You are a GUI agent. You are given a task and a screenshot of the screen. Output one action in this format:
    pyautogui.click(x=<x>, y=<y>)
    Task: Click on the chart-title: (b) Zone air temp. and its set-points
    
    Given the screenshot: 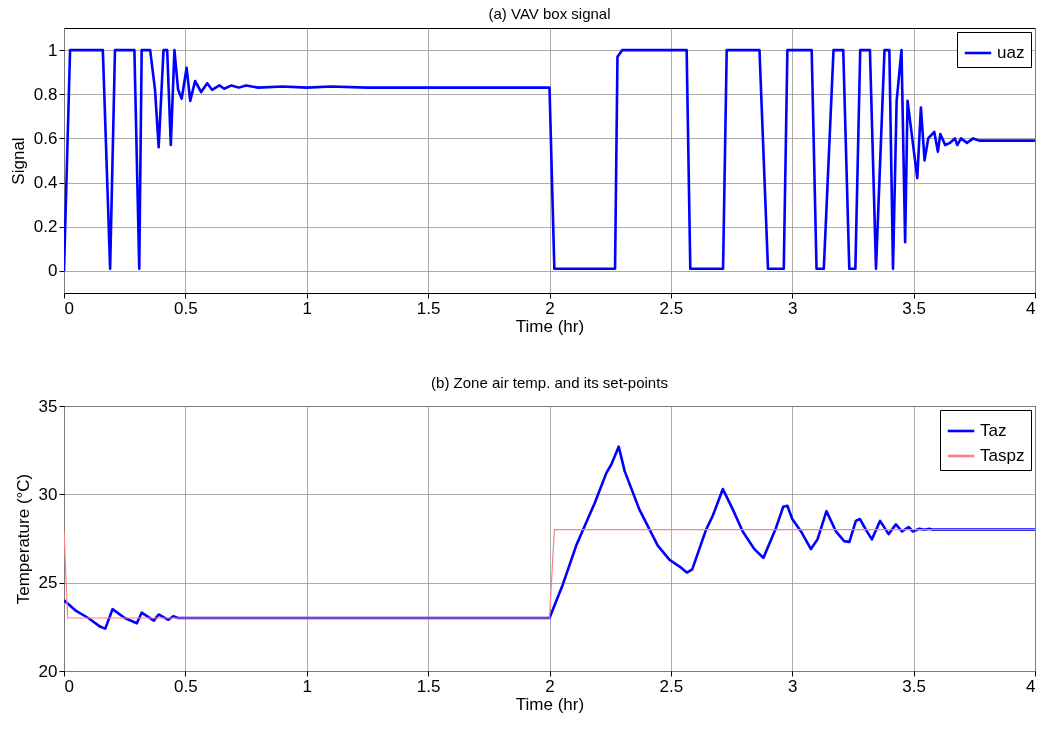 What is the action you would take?
    pyautogui.click(x=549, y=382)
    